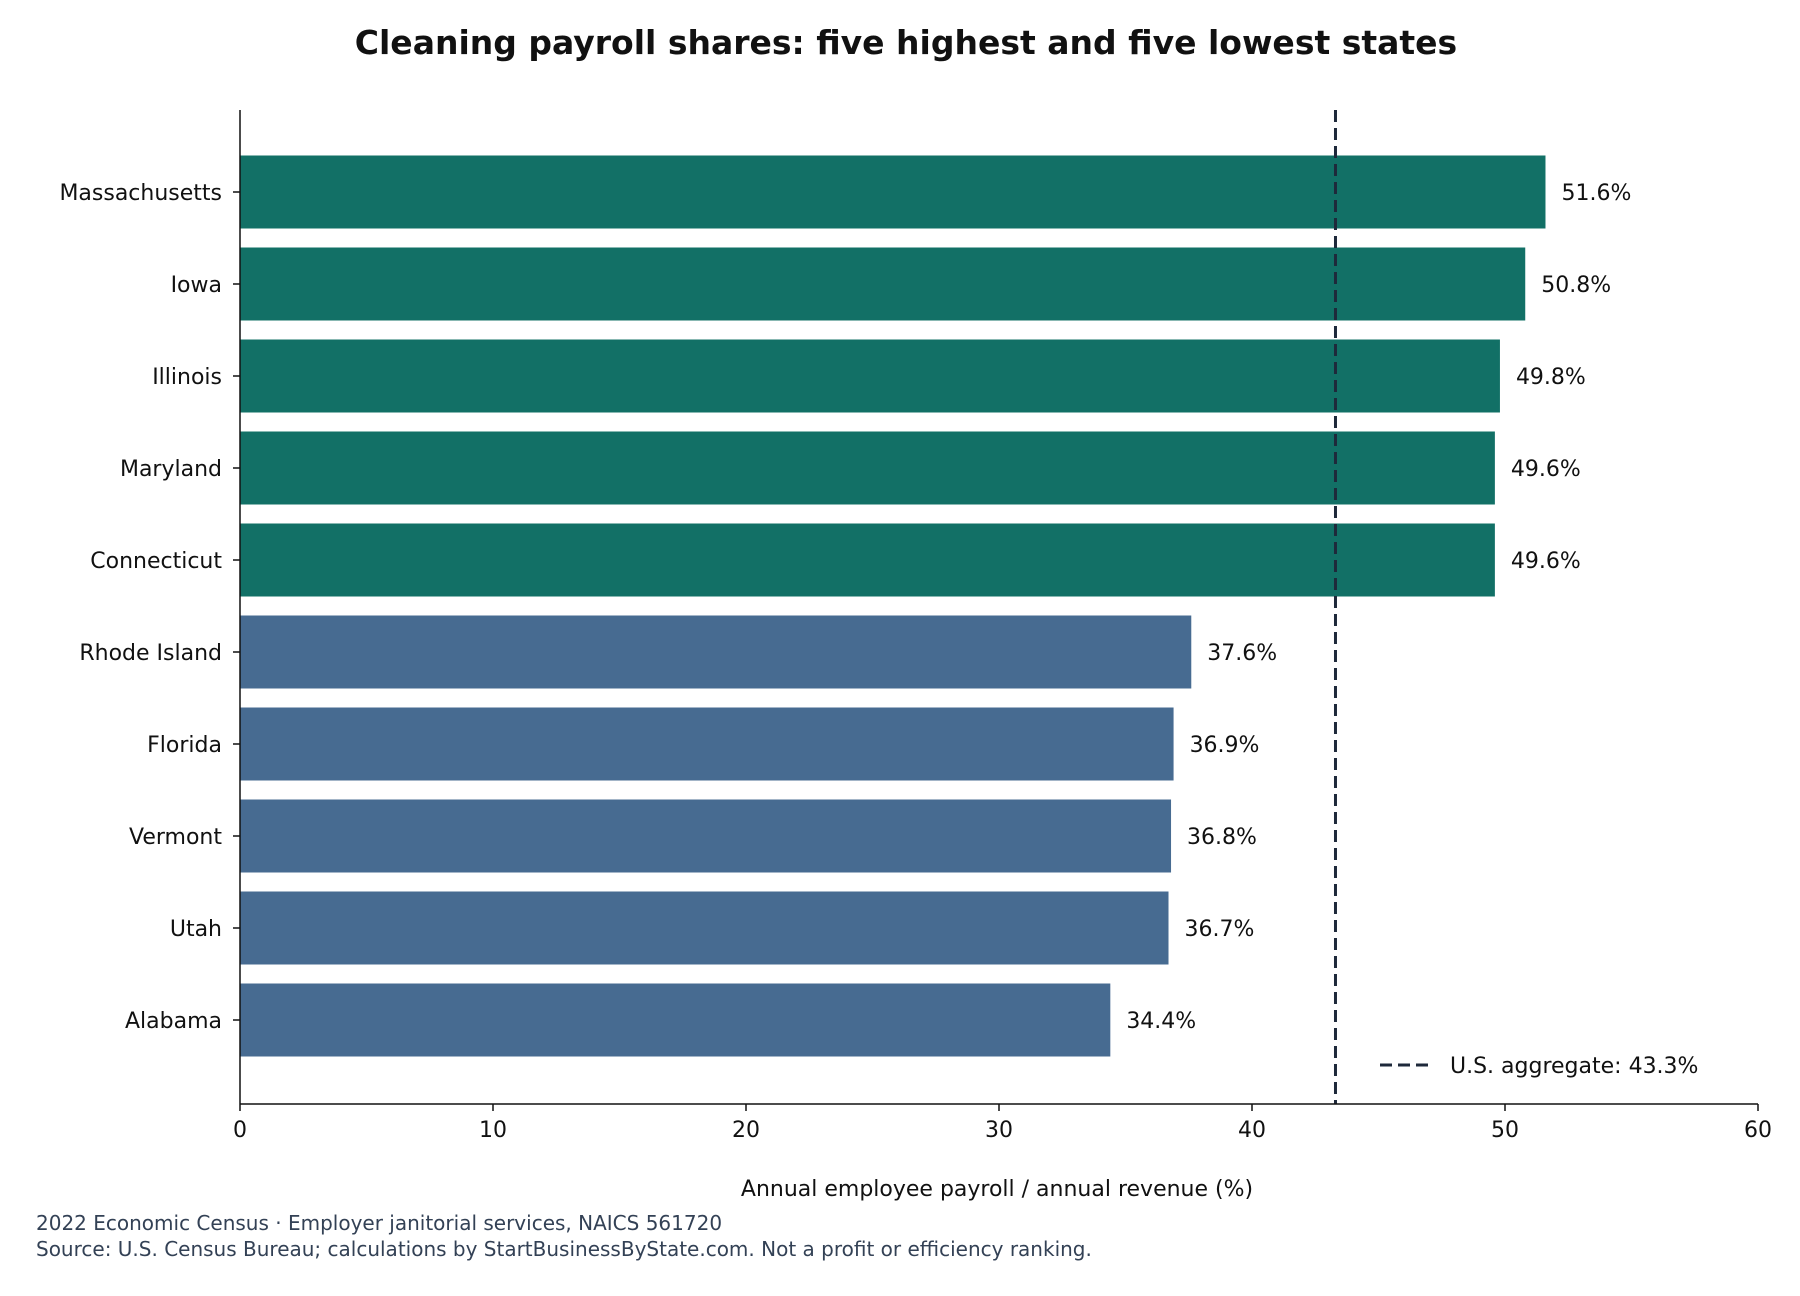 The height and width of the screenshot is (1296, 1800). Describe the element at coordinates (746, 1130) in the screenshot. I see `x-tick-label: 20` at that location.